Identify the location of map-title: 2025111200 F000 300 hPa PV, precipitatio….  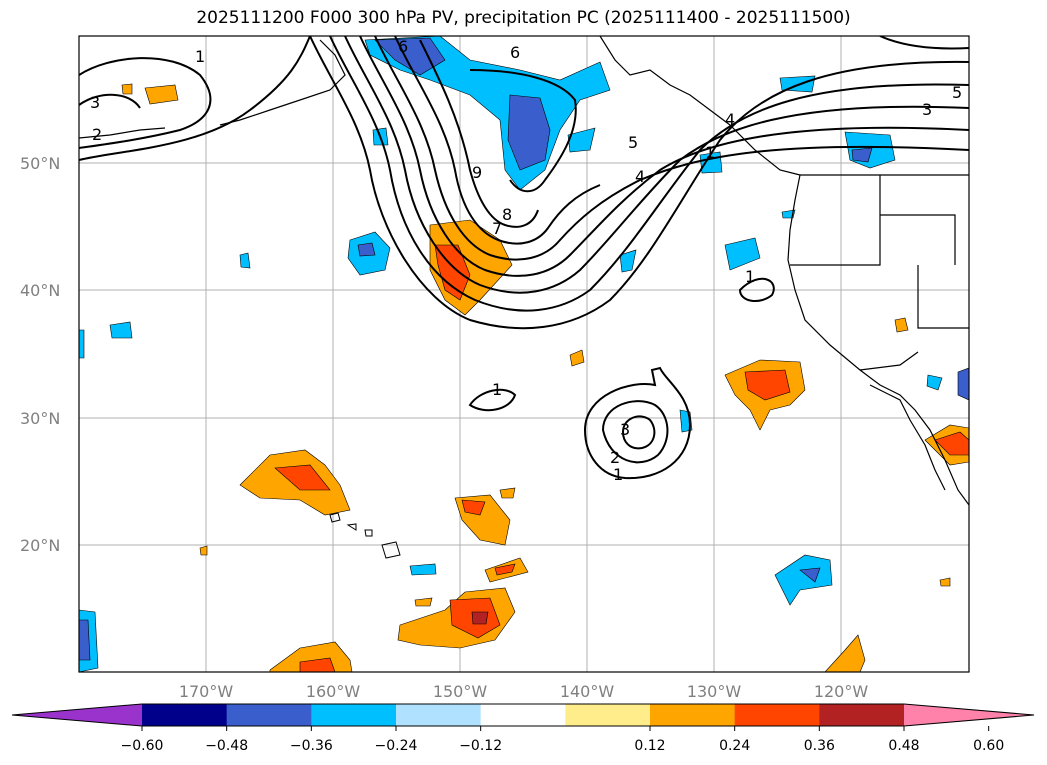
(523, 18).